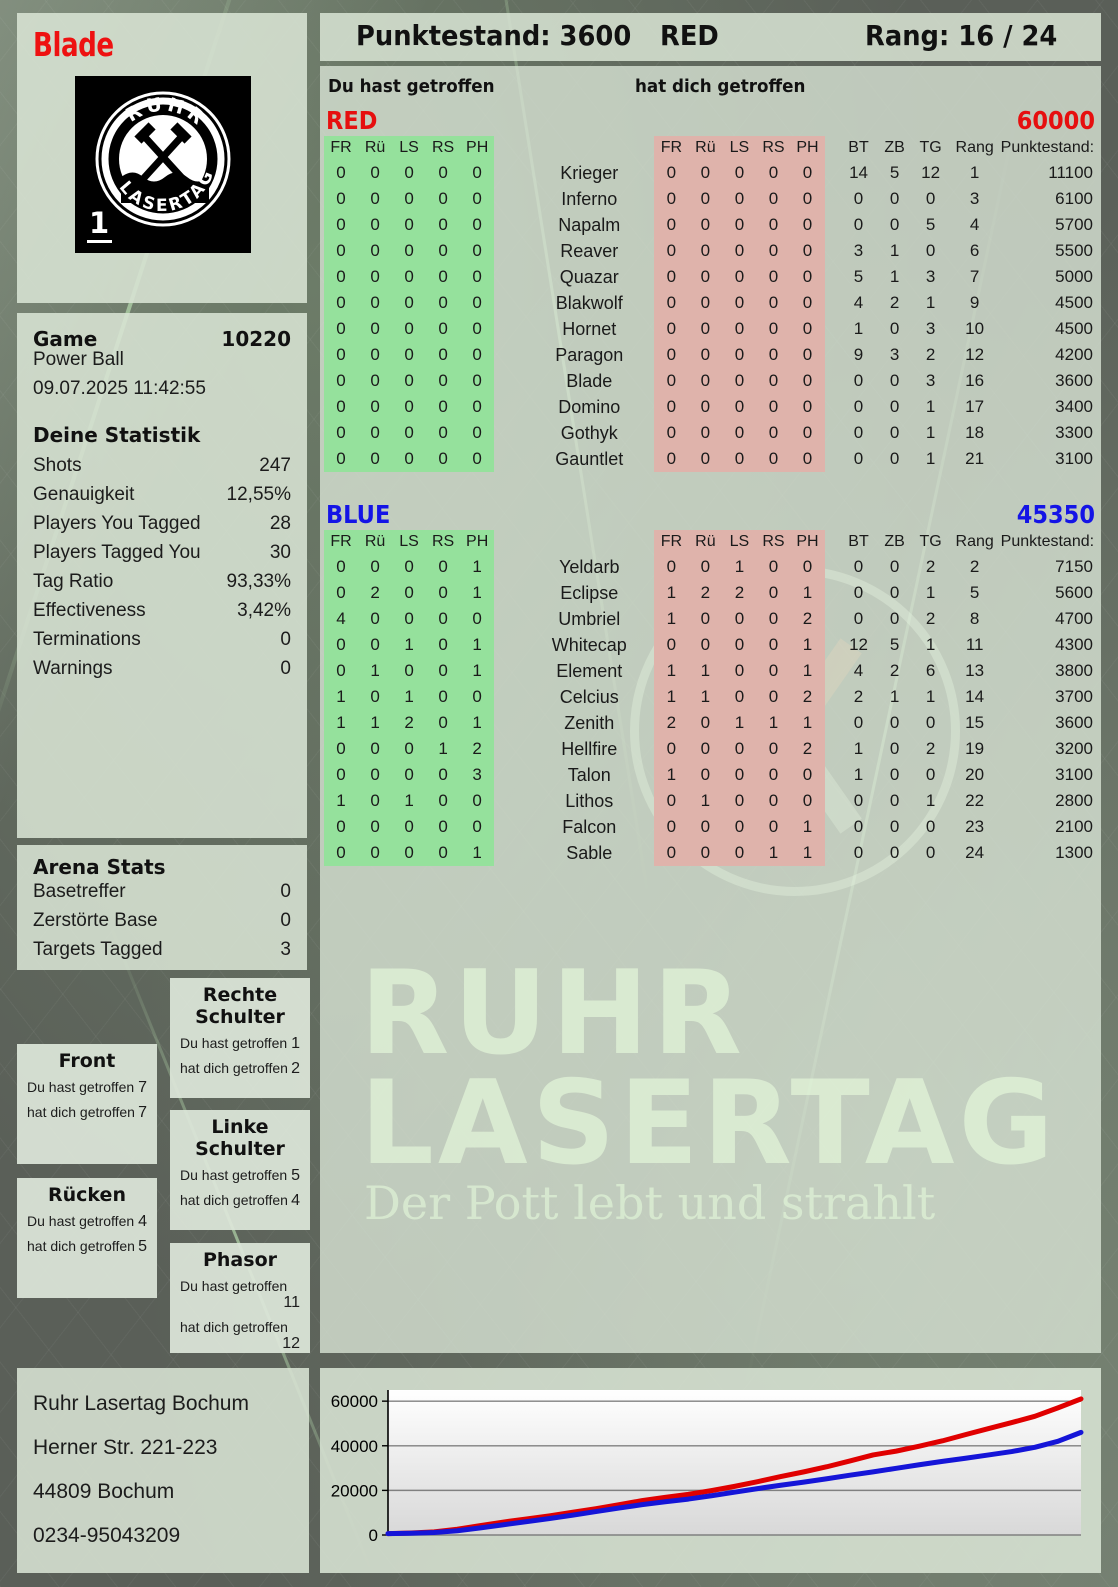 The height and width of the screenshot is (1587, 1118). I want to click on cell-hit-you: 2, so click(671, 723).